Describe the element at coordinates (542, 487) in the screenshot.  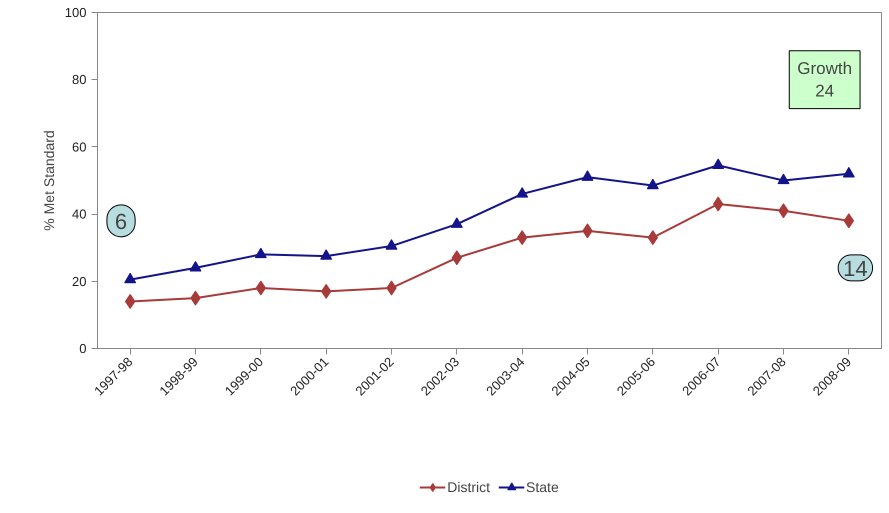
I see `legend-label: State` at that location.